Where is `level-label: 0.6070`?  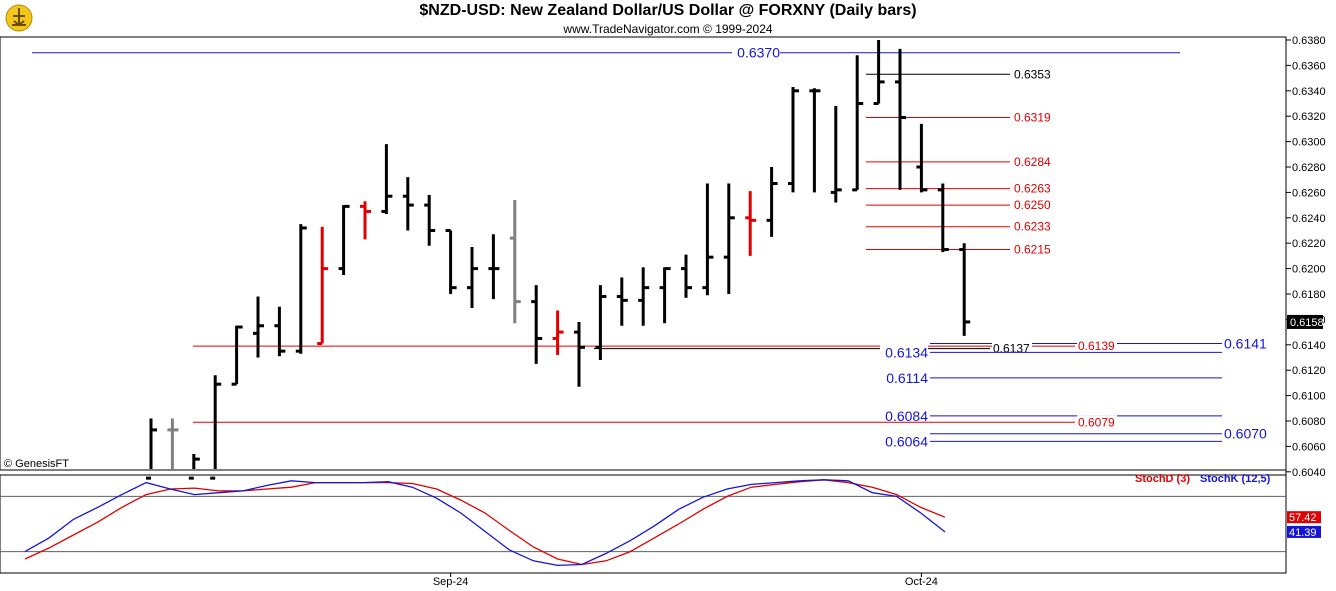
level-label: 0.6070 is located at coordinates (1245, 434).